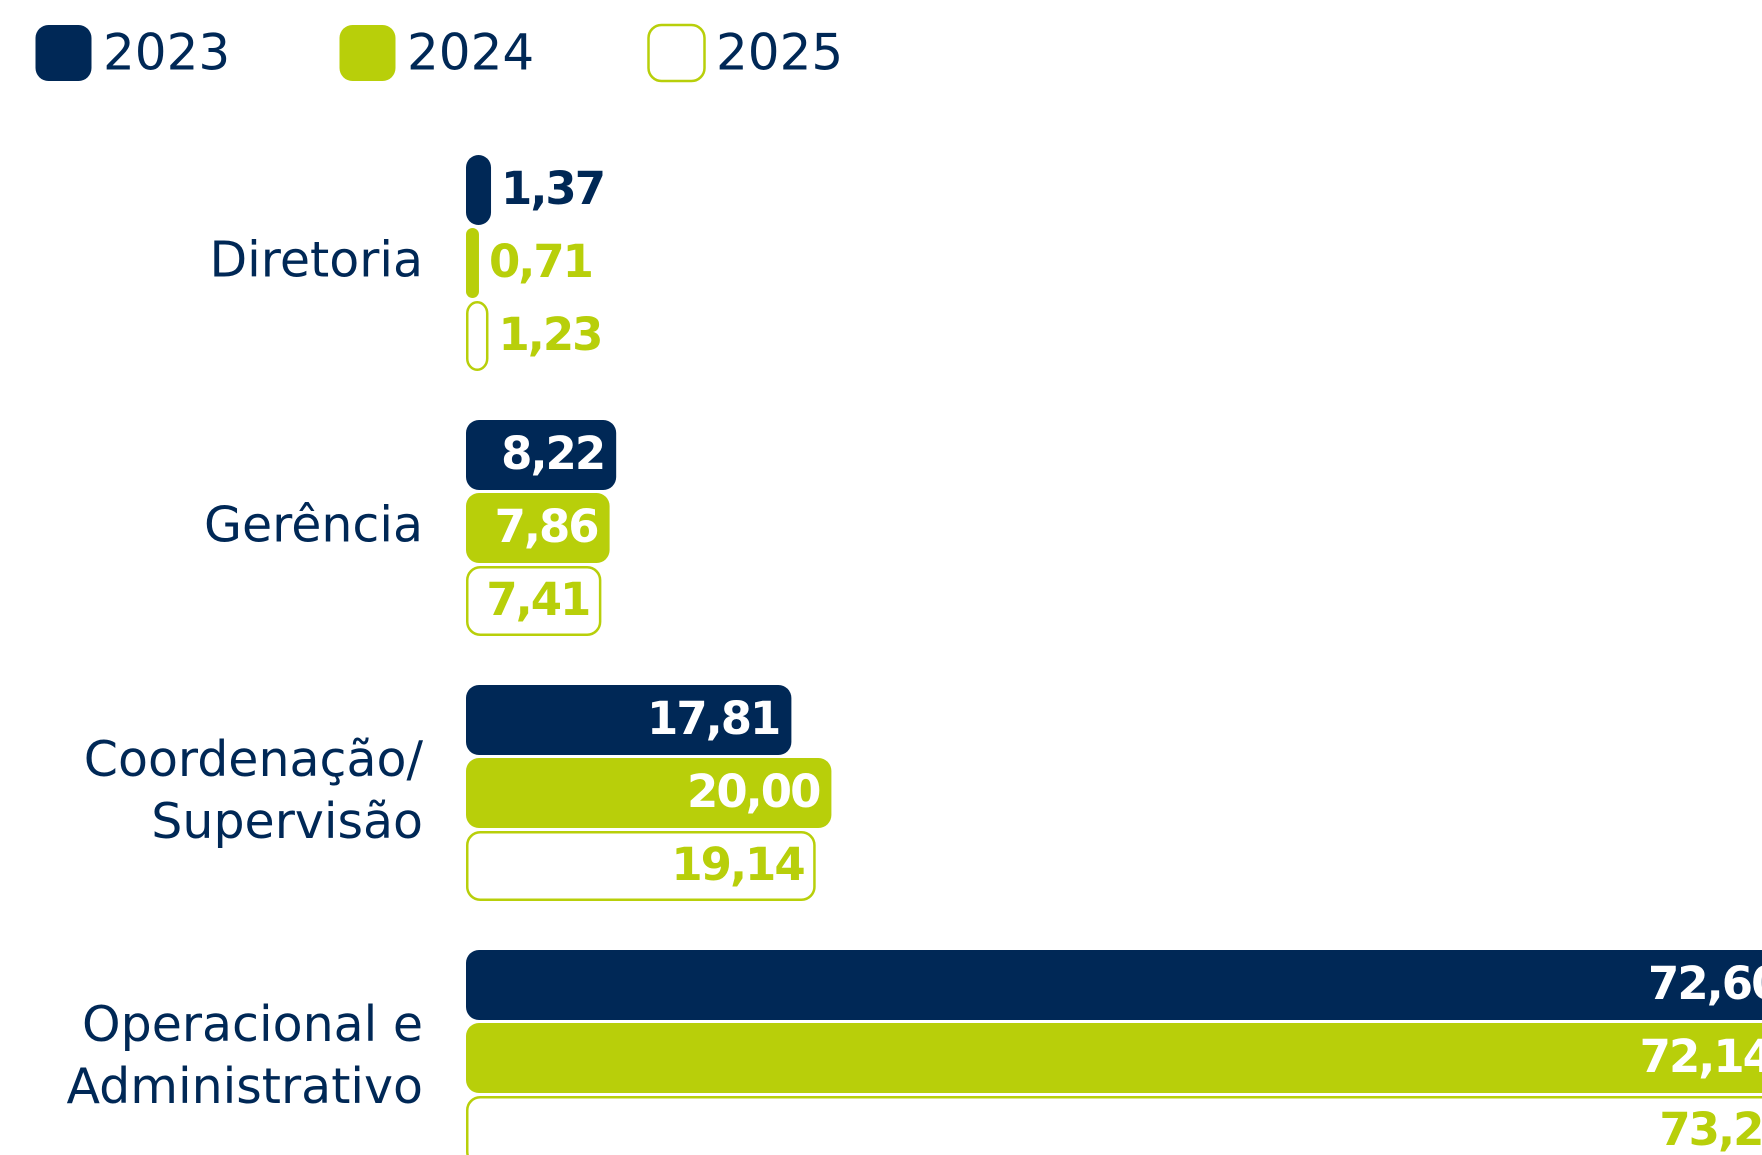  Describe the element at coordinates (753, 791) in the screenshot. I see `value-label: 20,00` at that location.